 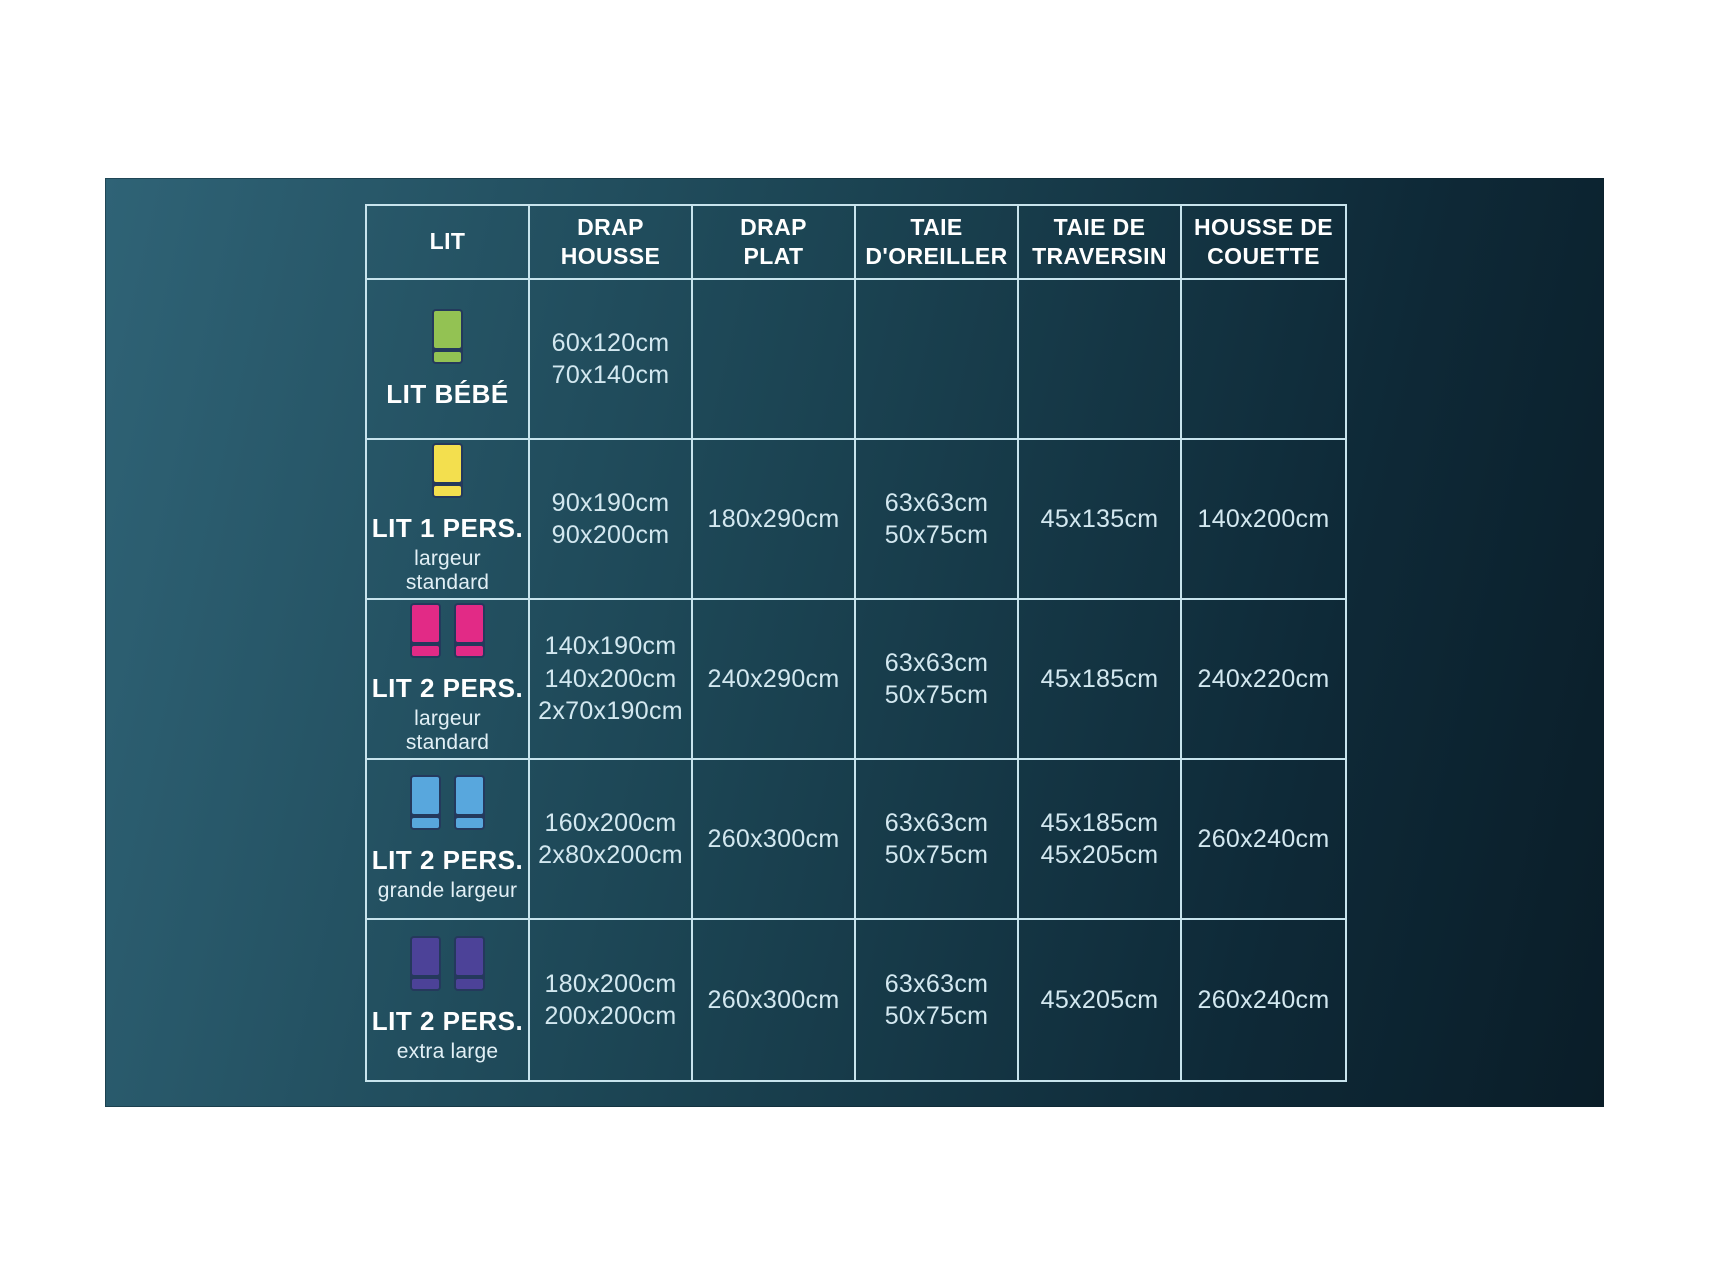 I want to click on row-title: LIT 1 PERS., so click(x=447, y=528).